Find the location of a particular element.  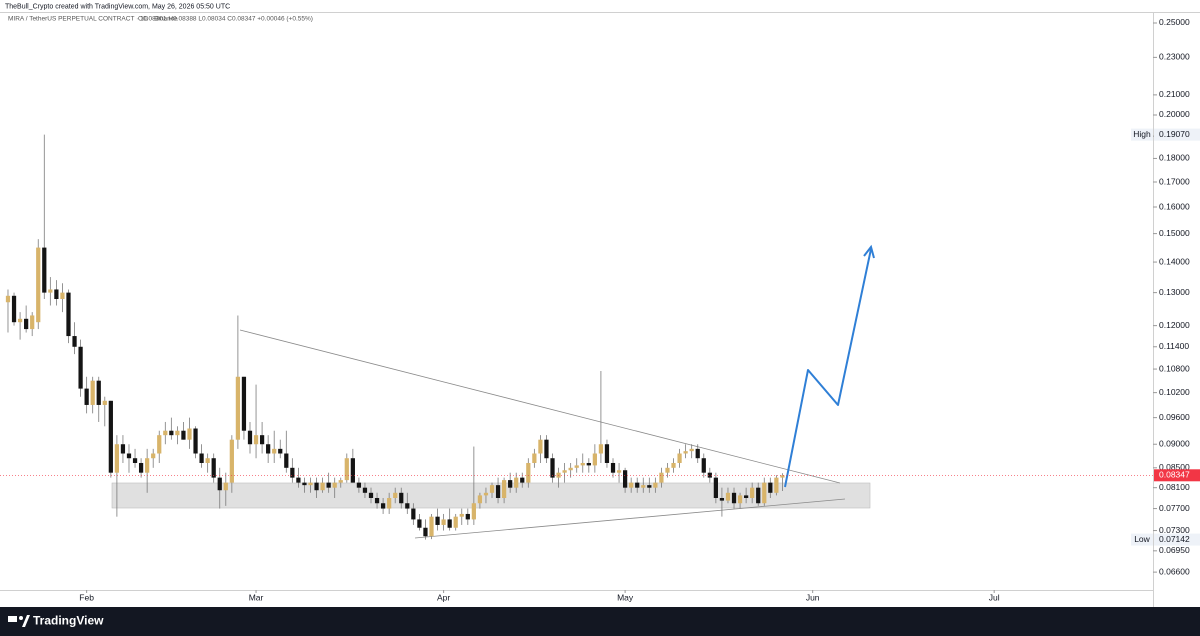

y-tick-label: 0.13000 is located at coordinates (1174, 292).